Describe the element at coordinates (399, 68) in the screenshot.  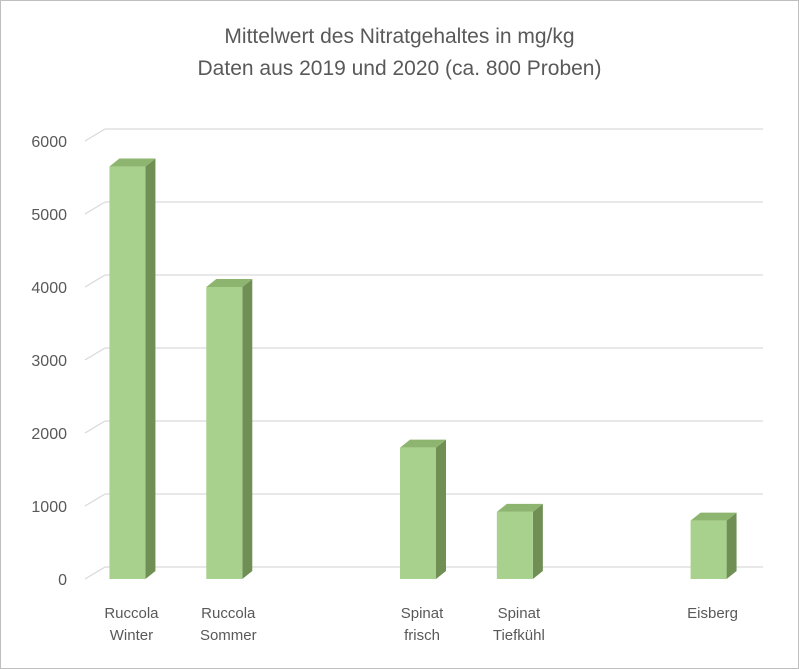
I see `chart-subtitle: Daten aus 2019 und 2020 (ca. 800 Proben)` at that location.